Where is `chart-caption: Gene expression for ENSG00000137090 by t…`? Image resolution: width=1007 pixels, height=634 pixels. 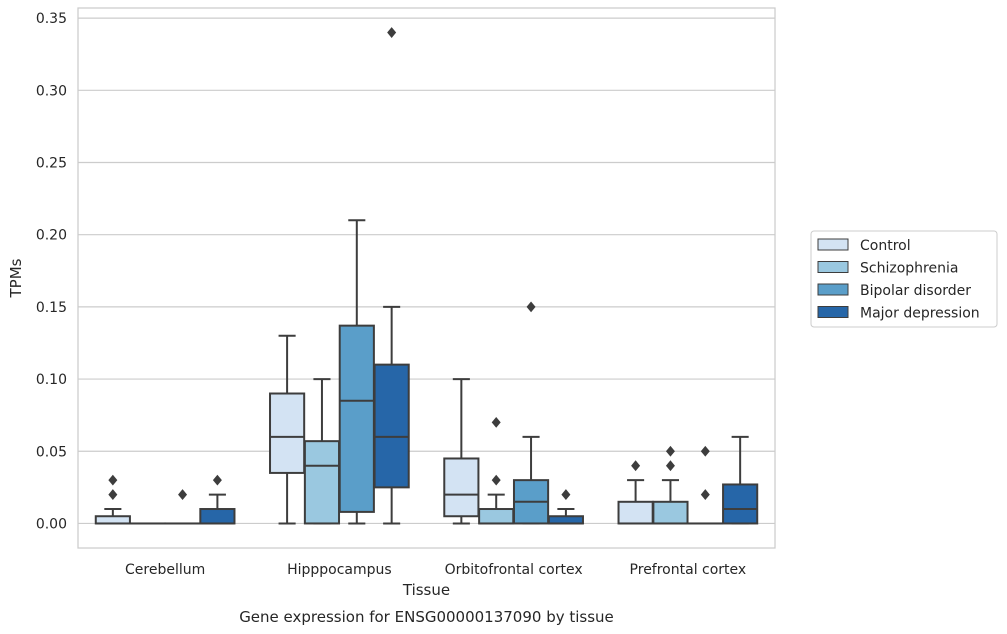
chart-caption: Gene expression for ENSG00000137090 by t… is located at coordinates (426, 617).